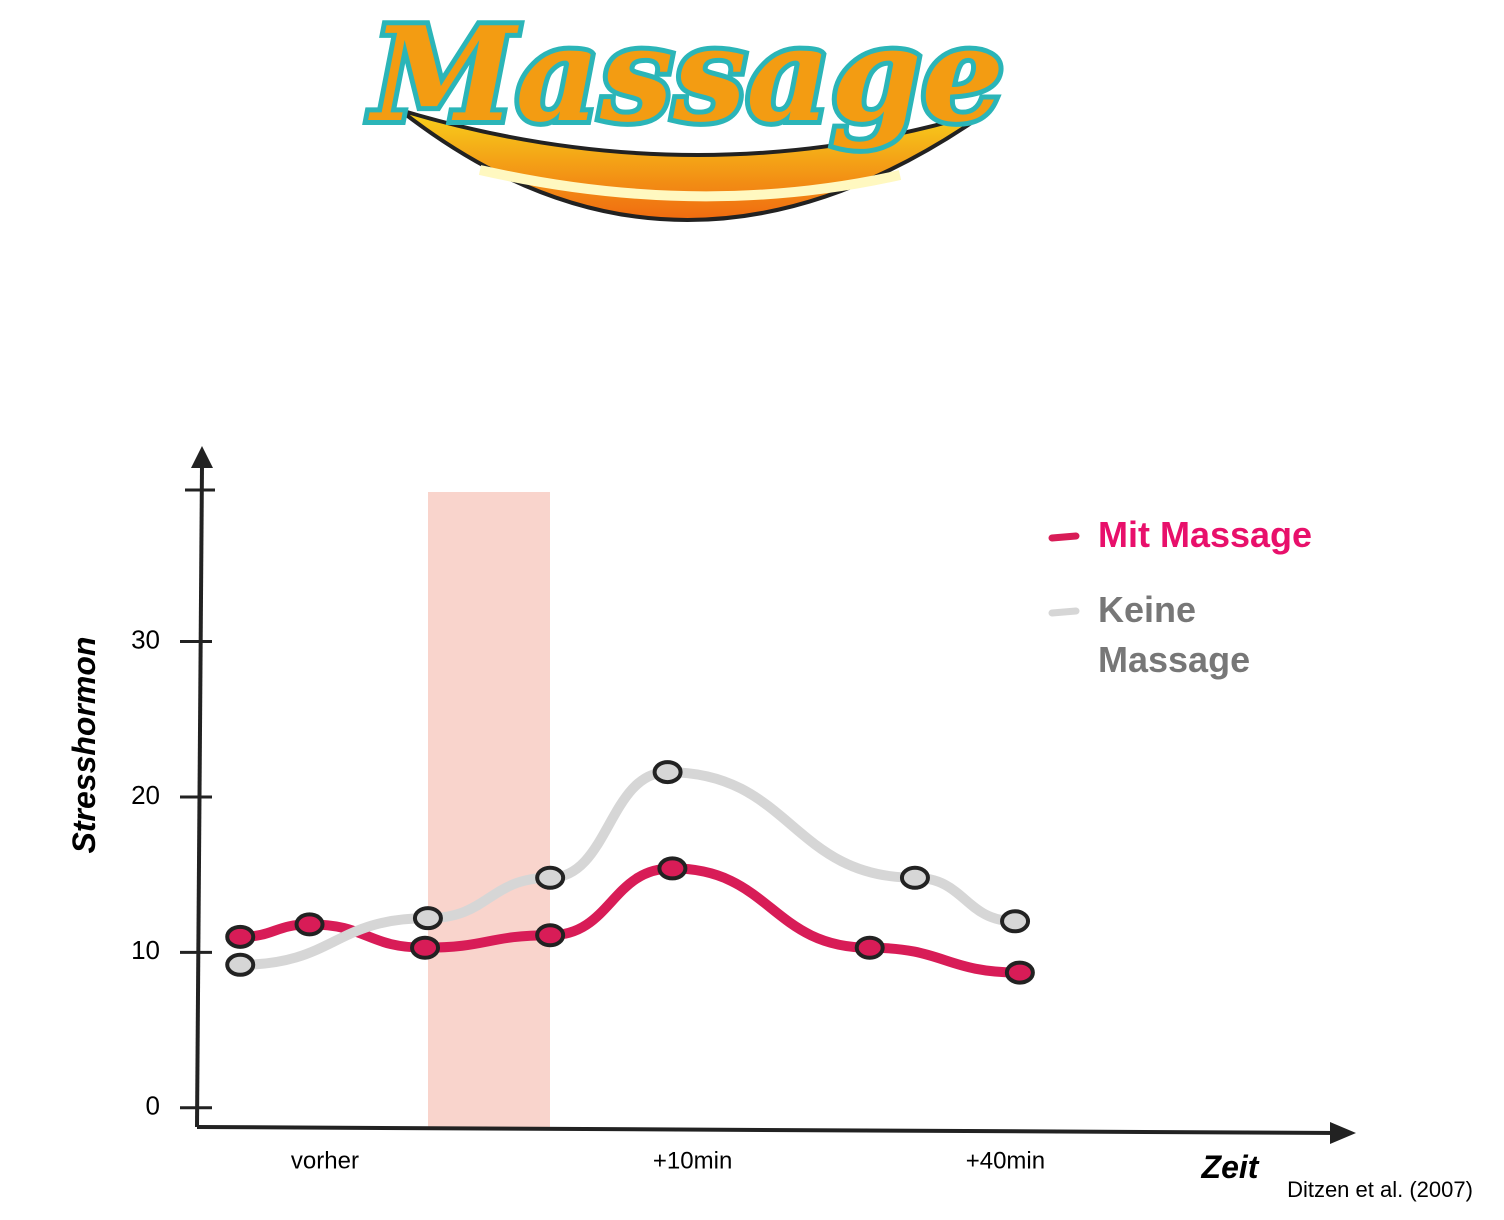 This screenshot has height=1220, width=1504. Describe the element at coordinates (1005, 1160) in the screenshot. I see `x-tick-label: +40min` at that location.